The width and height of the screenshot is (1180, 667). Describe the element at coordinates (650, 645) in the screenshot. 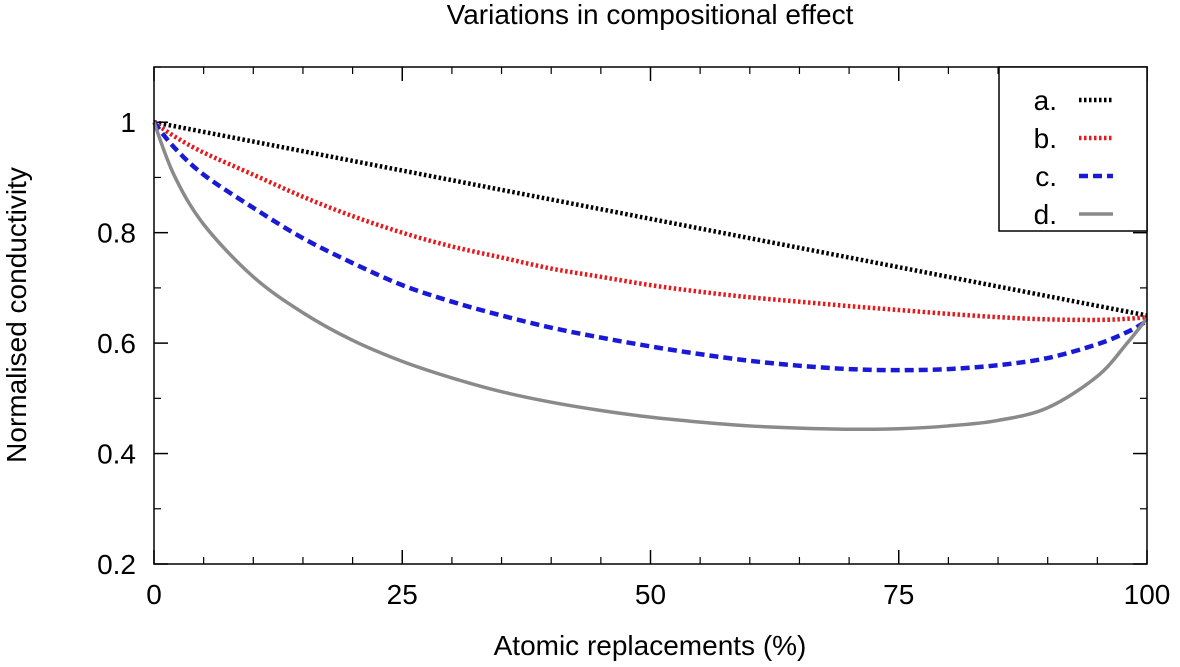

I see `x-axis-title: Atomic replacements (%)` at that location.